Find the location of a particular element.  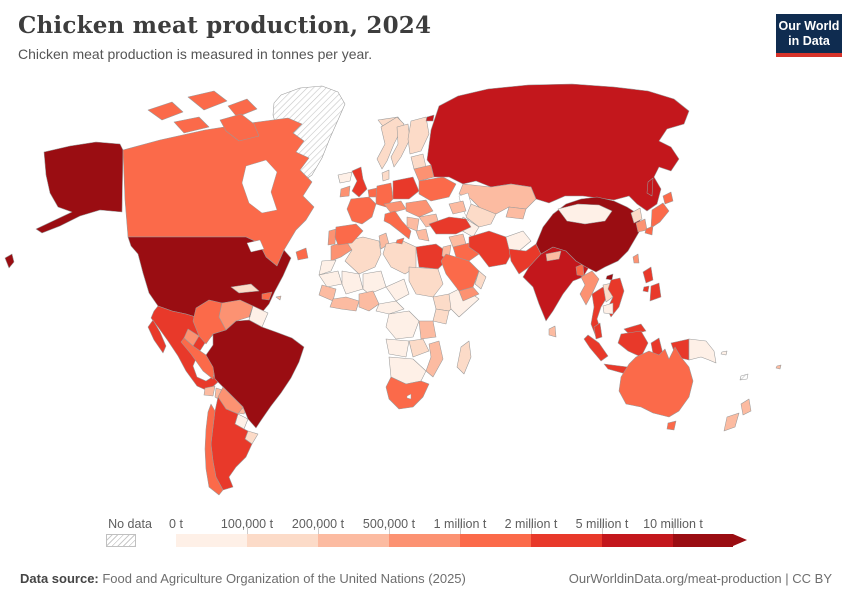

country-drc is located at coordinates (402, 325).